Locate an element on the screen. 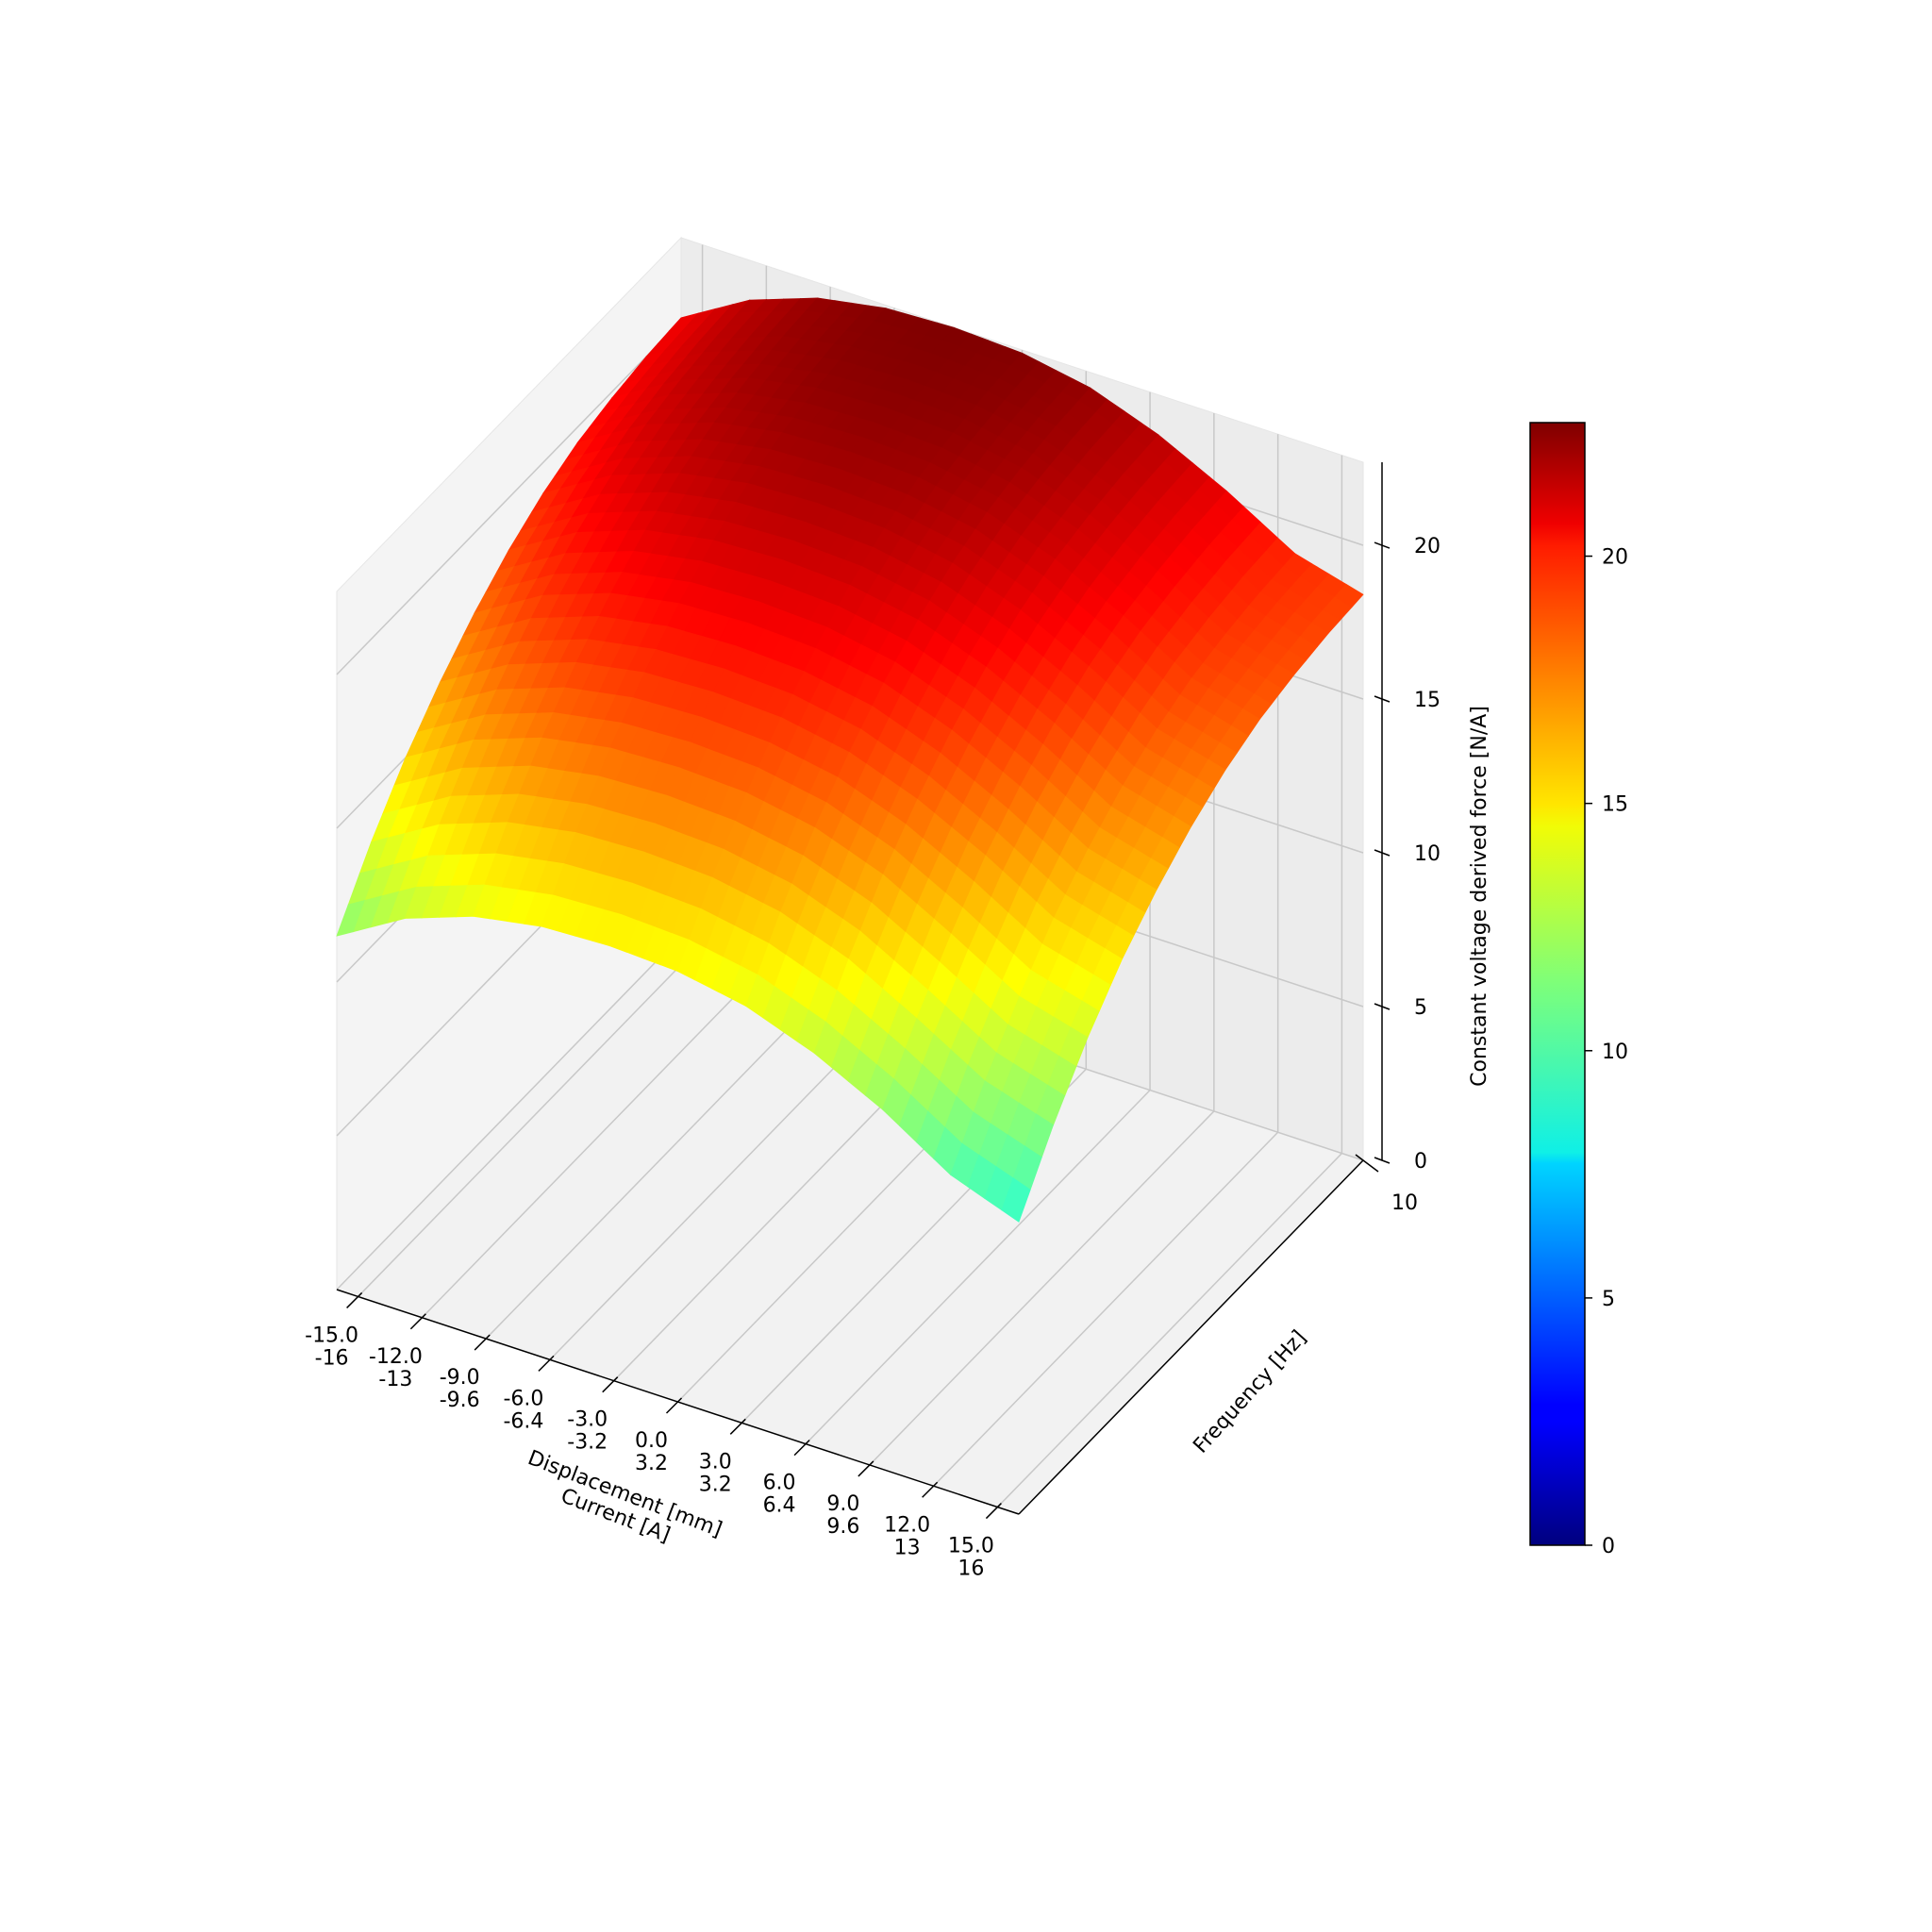 This screenshot has height=1932, width=1932. y-tick-label: 10 is located at coordinates (1405, 1203).